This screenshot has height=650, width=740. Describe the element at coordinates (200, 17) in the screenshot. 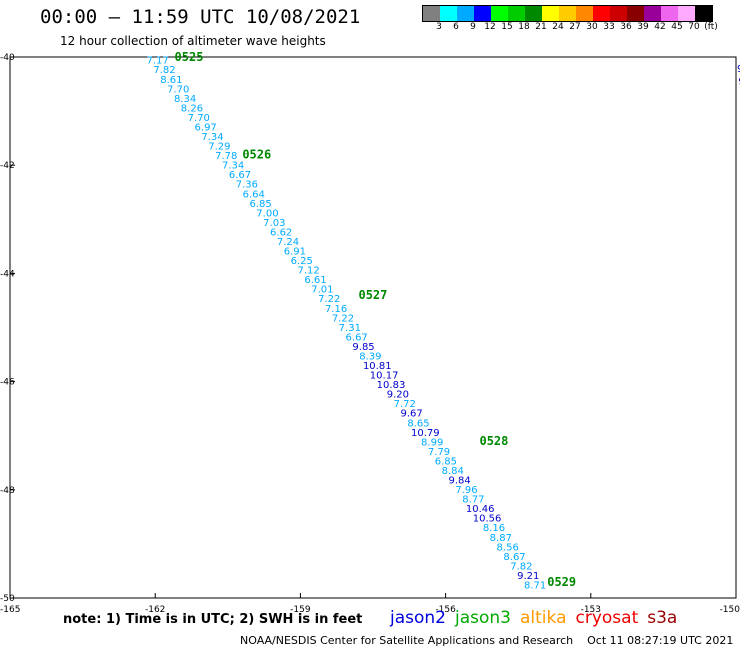

I see `page-title: 00:00 – 11:59 UTC 10/08/2021` at that location.